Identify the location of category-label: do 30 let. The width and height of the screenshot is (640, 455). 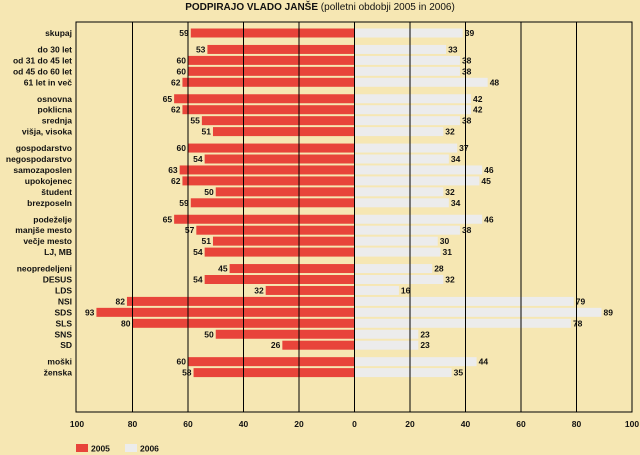
(55, 49).